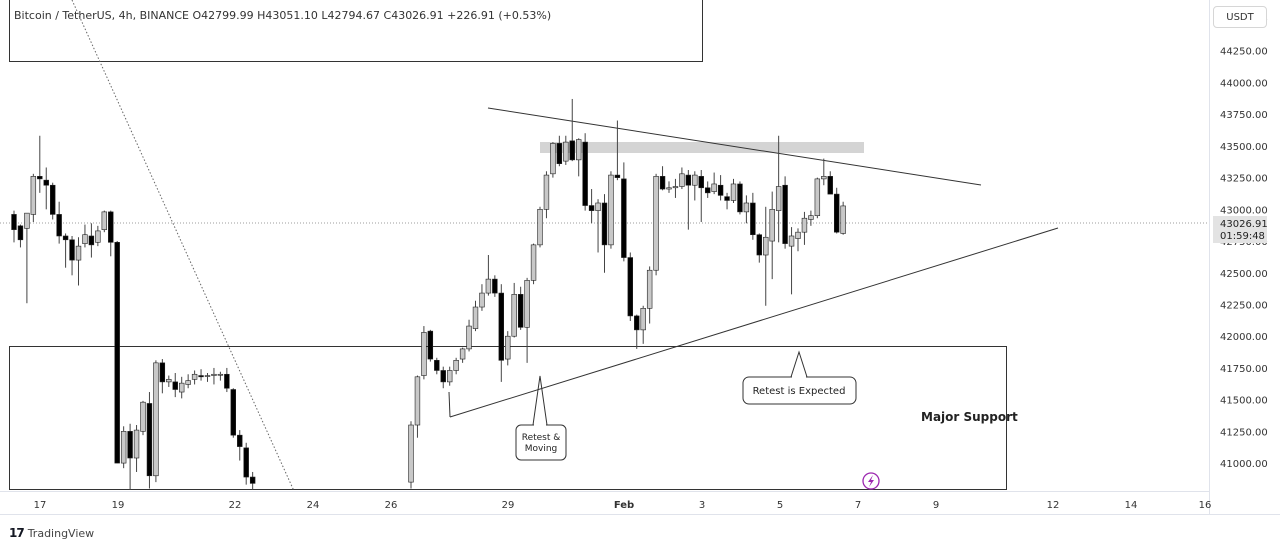 Image resolution: width=1280 pixels, height=548 pixels. What do you see at coordinates (235, 505) in the screenshot?
I see `time-tick-label: 22` at bounding box center [235, 505].